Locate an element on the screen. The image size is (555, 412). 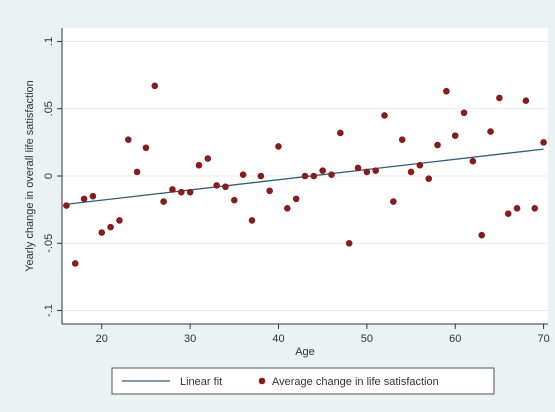
x-tick-label: 30 is located at coordinates (190, 339).